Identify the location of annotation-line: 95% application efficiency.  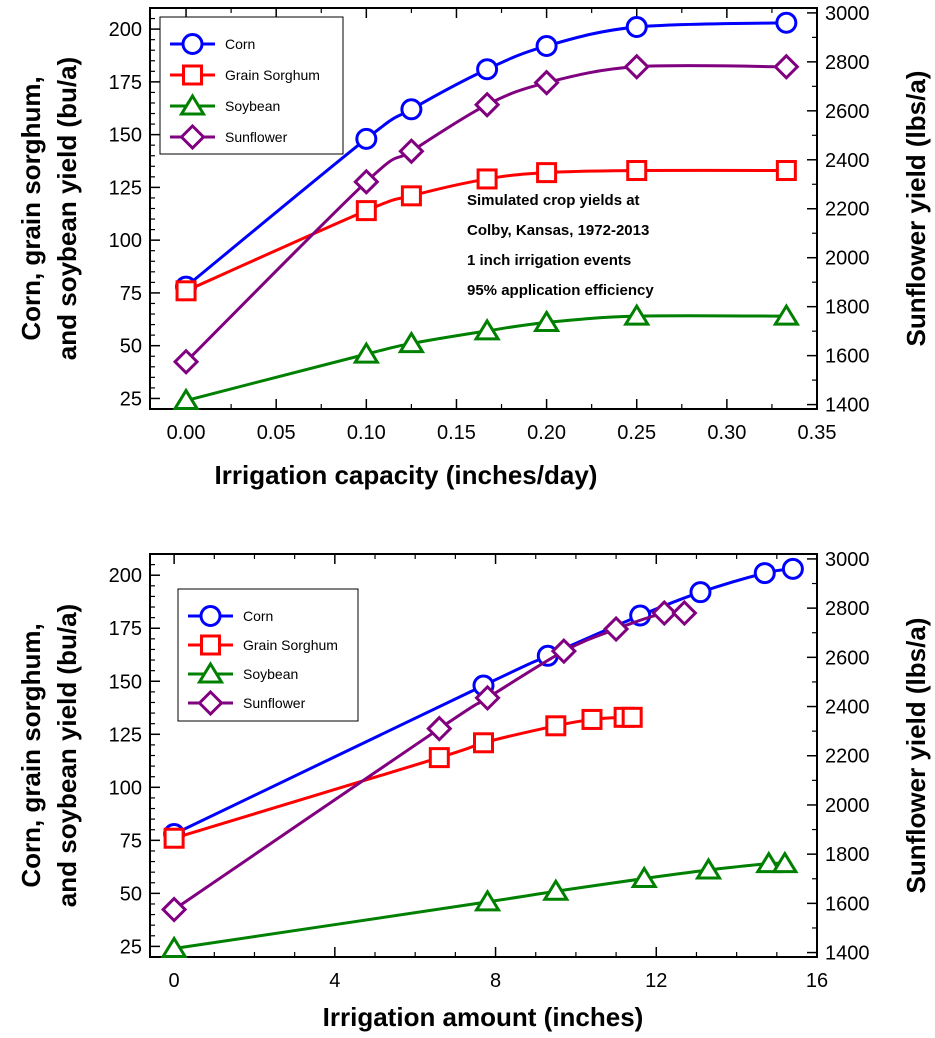
(560, 290).